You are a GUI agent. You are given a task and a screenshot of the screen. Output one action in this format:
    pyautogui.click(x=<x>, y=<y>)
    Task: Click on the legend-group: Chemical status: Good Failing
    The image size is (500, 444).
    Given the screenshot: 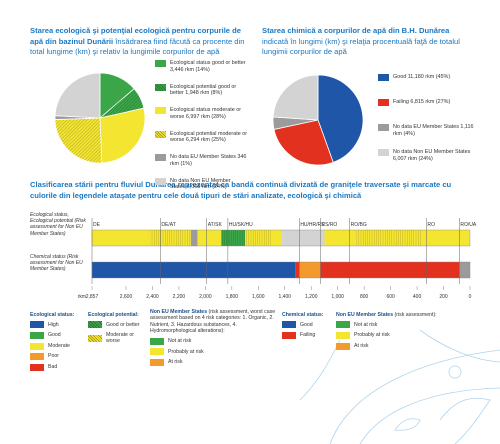 What is the action you would take?
    pyautogui.click(x=307, y=327)
    